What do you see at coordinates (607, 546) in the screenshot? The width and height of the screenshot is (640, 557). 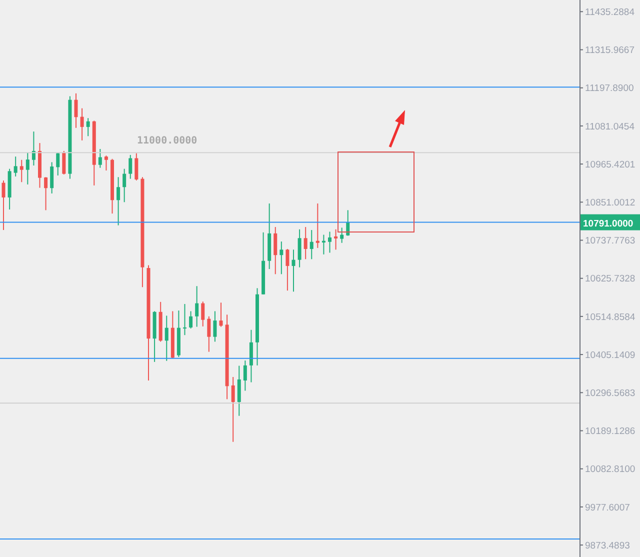 I see `y-tick-label: 9873.4893` at bounding box center [607, 546].